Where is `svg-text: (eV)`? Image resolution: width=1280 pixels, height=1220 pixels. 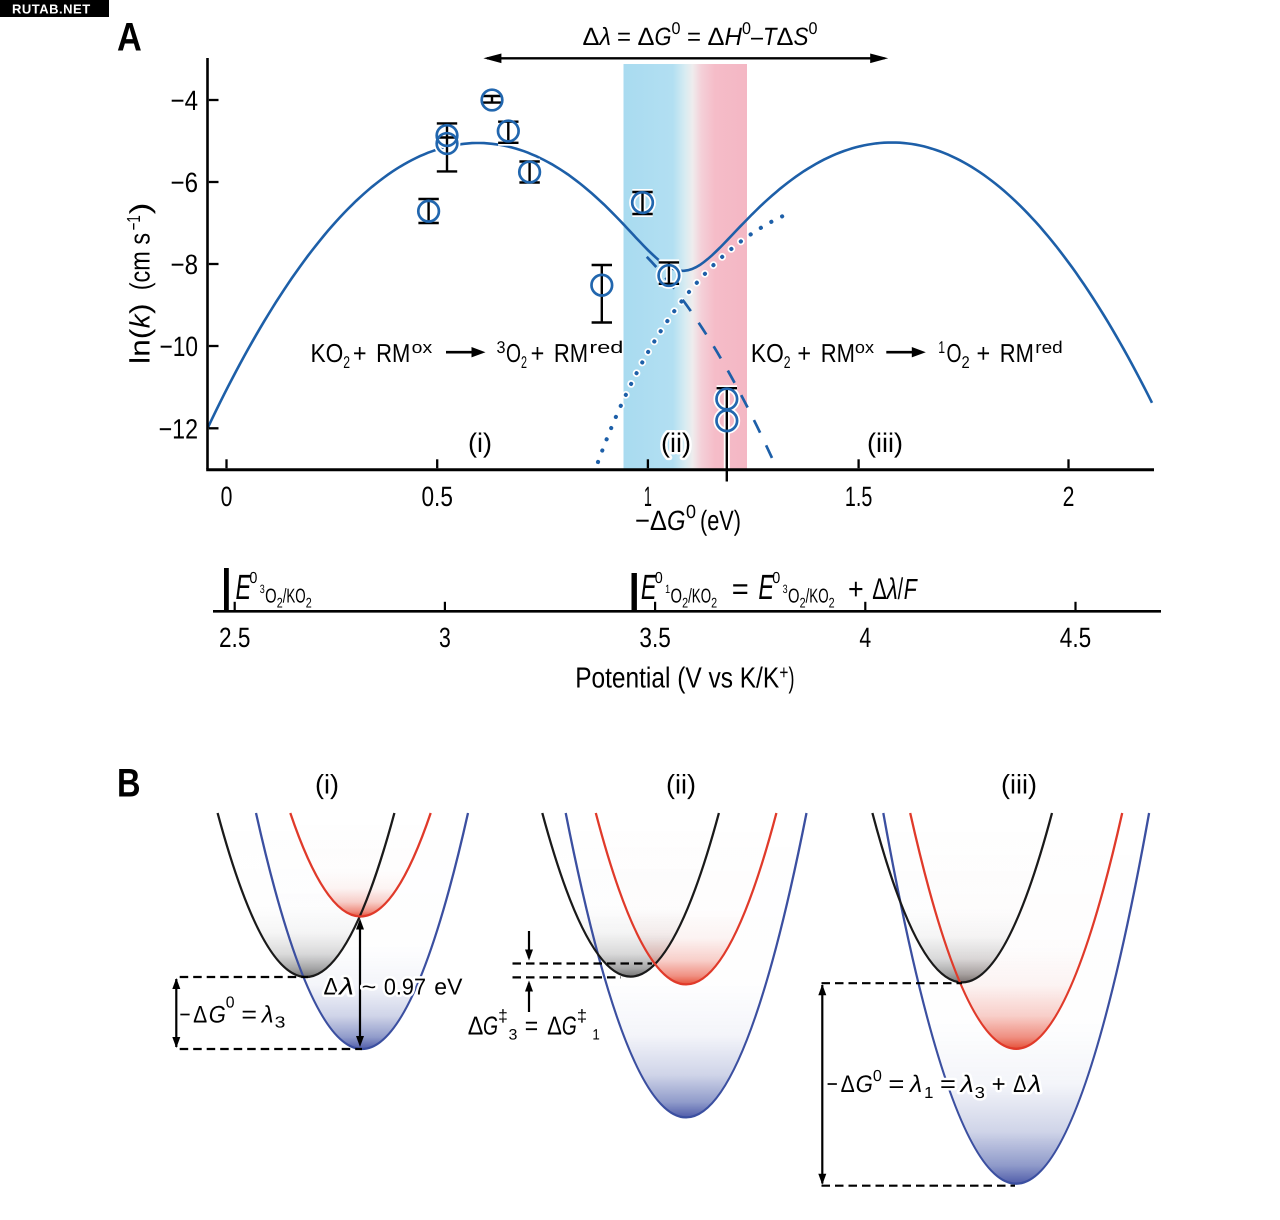
svg-text: (eV) is located at coordinates (720, 520).